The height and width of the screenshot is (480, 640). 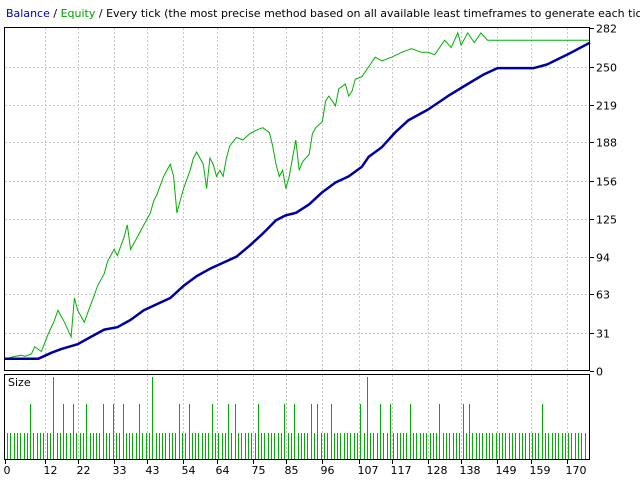 What do you see at coordinates (606, 143) in the screenshot?
I see `y-tick-label: 188` at bounding box center [606, 143].